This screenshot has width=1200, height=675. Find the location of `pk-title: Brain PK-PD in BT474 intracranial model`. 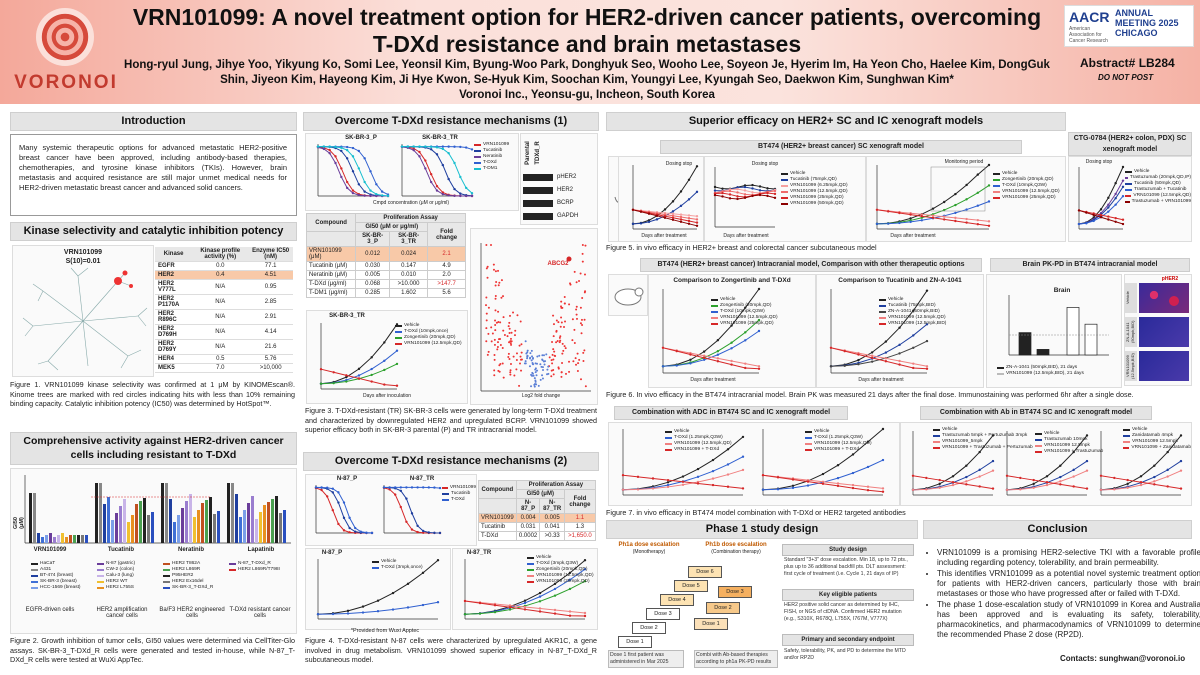

pk-title: Brain PK-PD in BT474 intracranial model is located at coordinates (1090, 265).